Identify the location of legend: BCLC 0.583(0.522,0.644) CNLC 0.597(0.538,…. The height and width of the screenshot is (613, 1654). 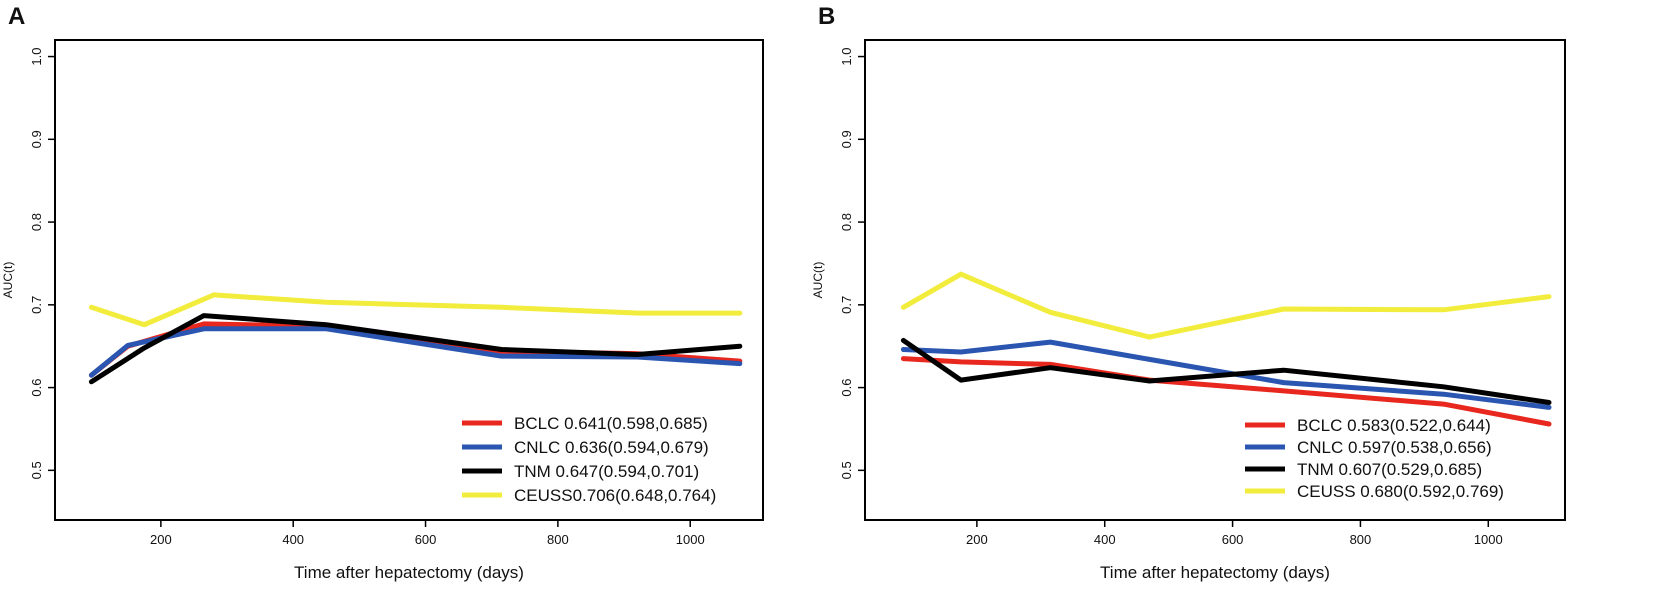
(1374, 458).